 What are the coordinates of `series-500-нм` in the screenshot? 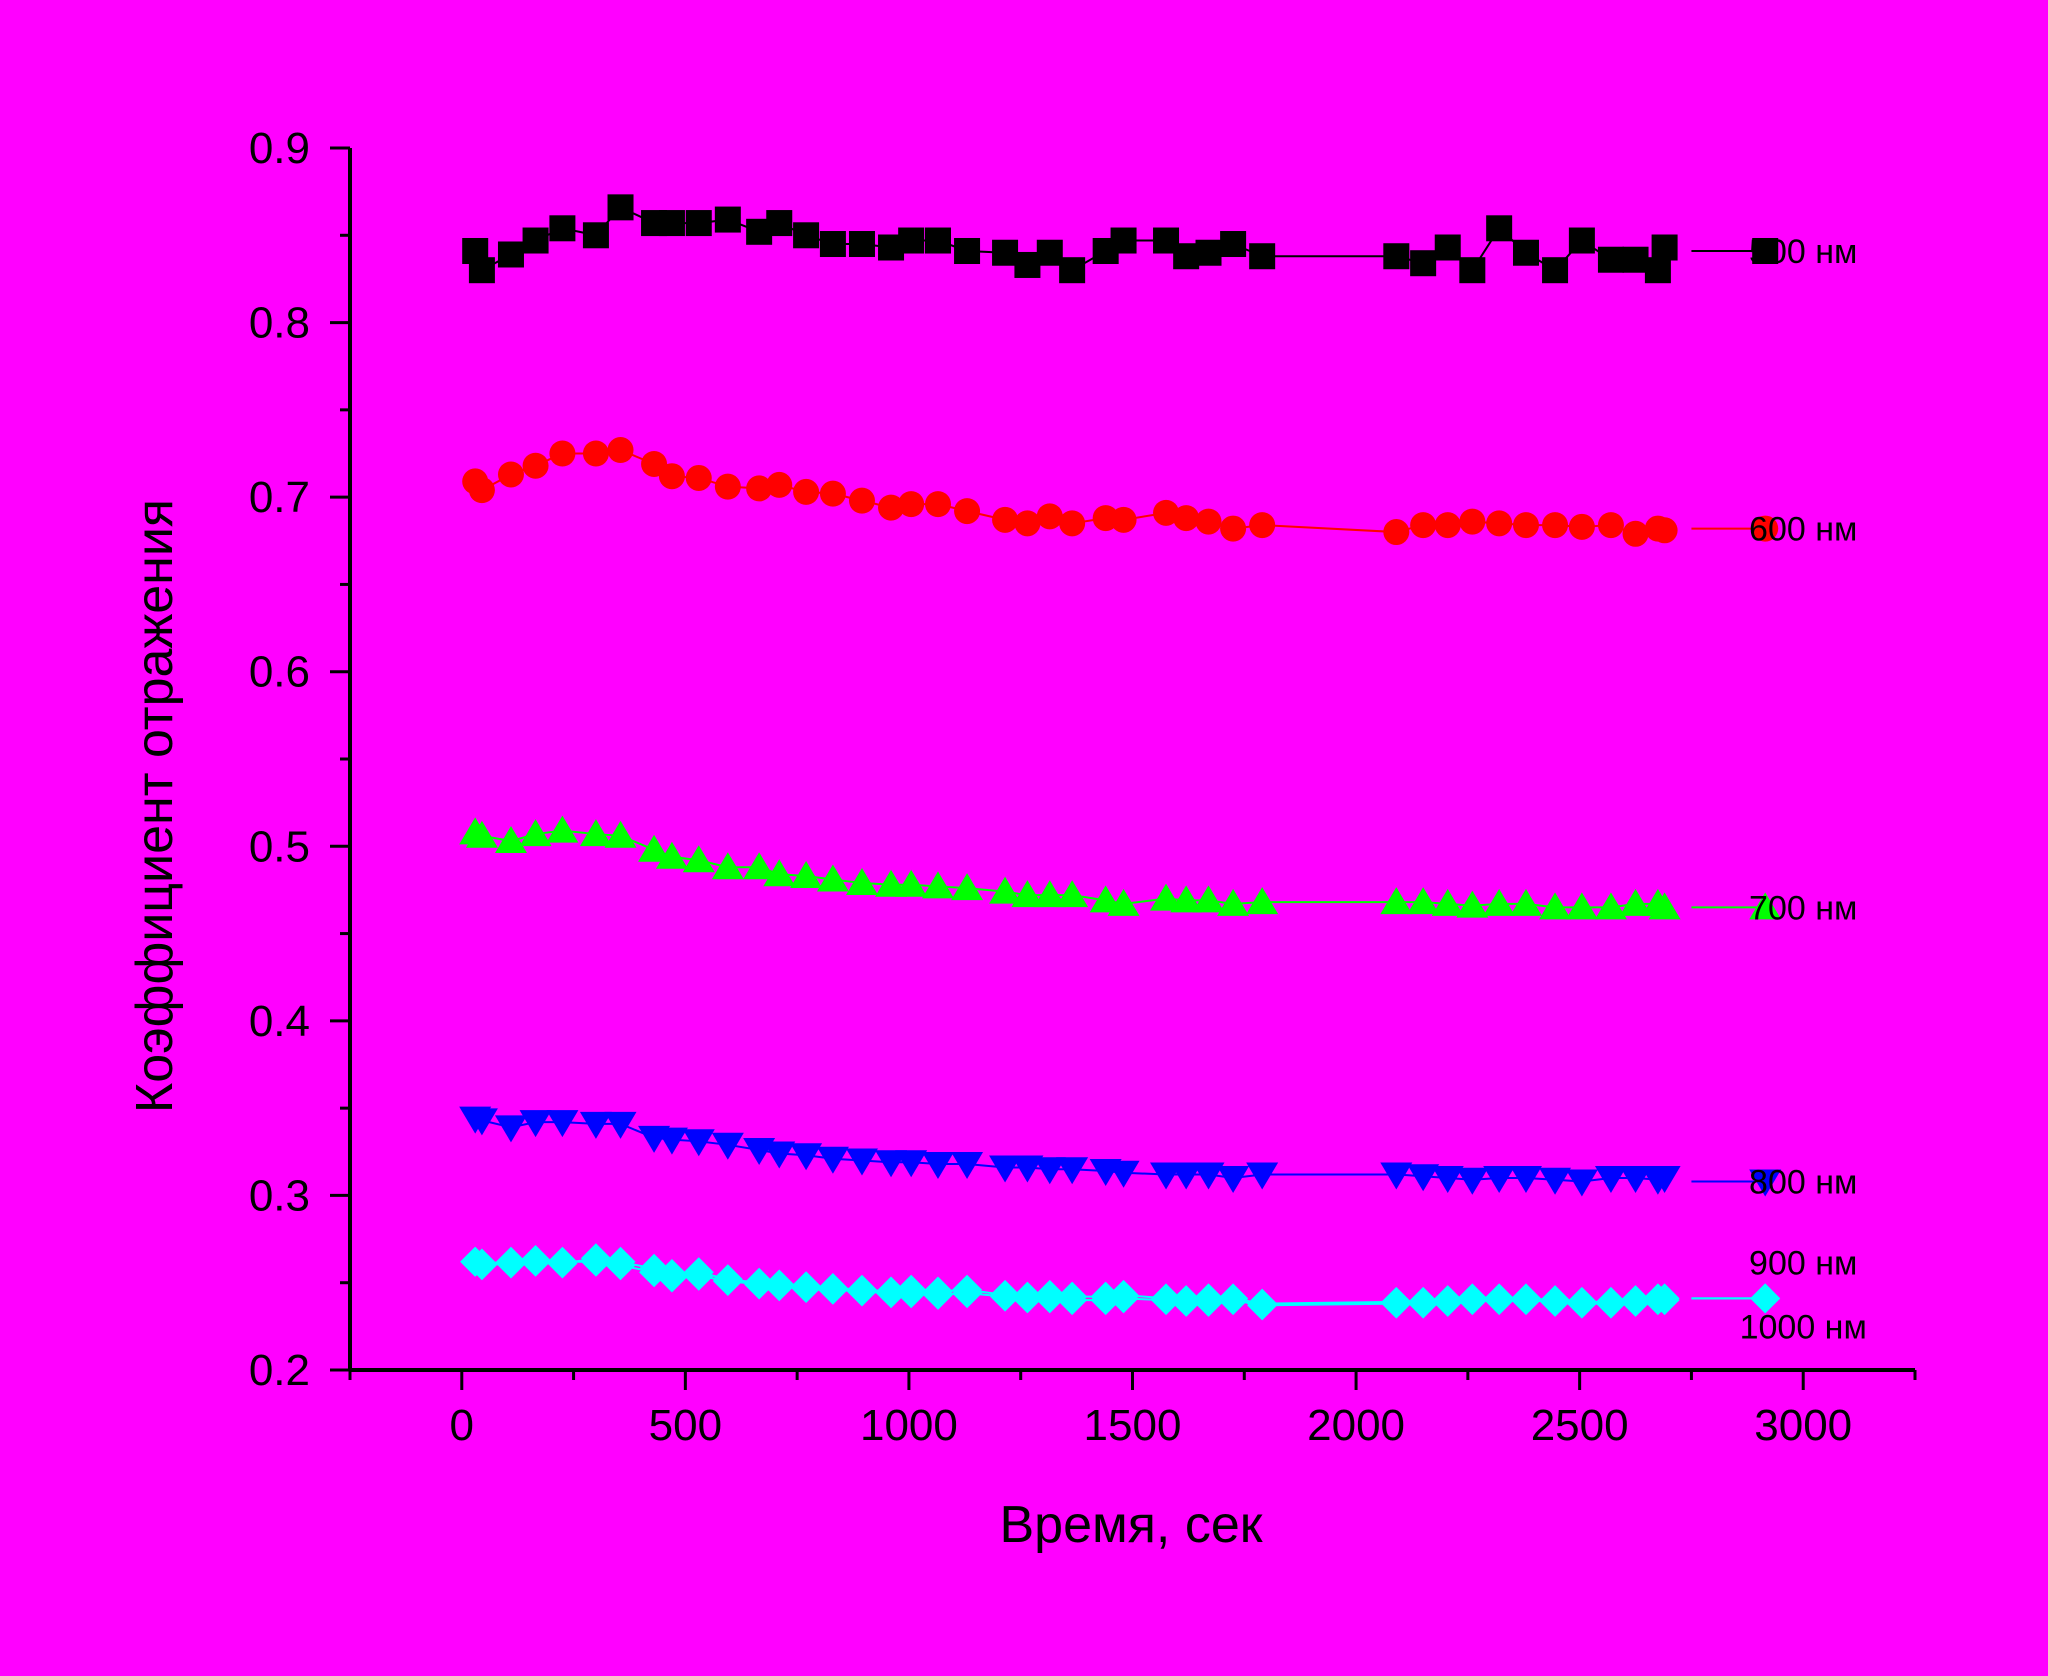 It's located at (1070, 239).